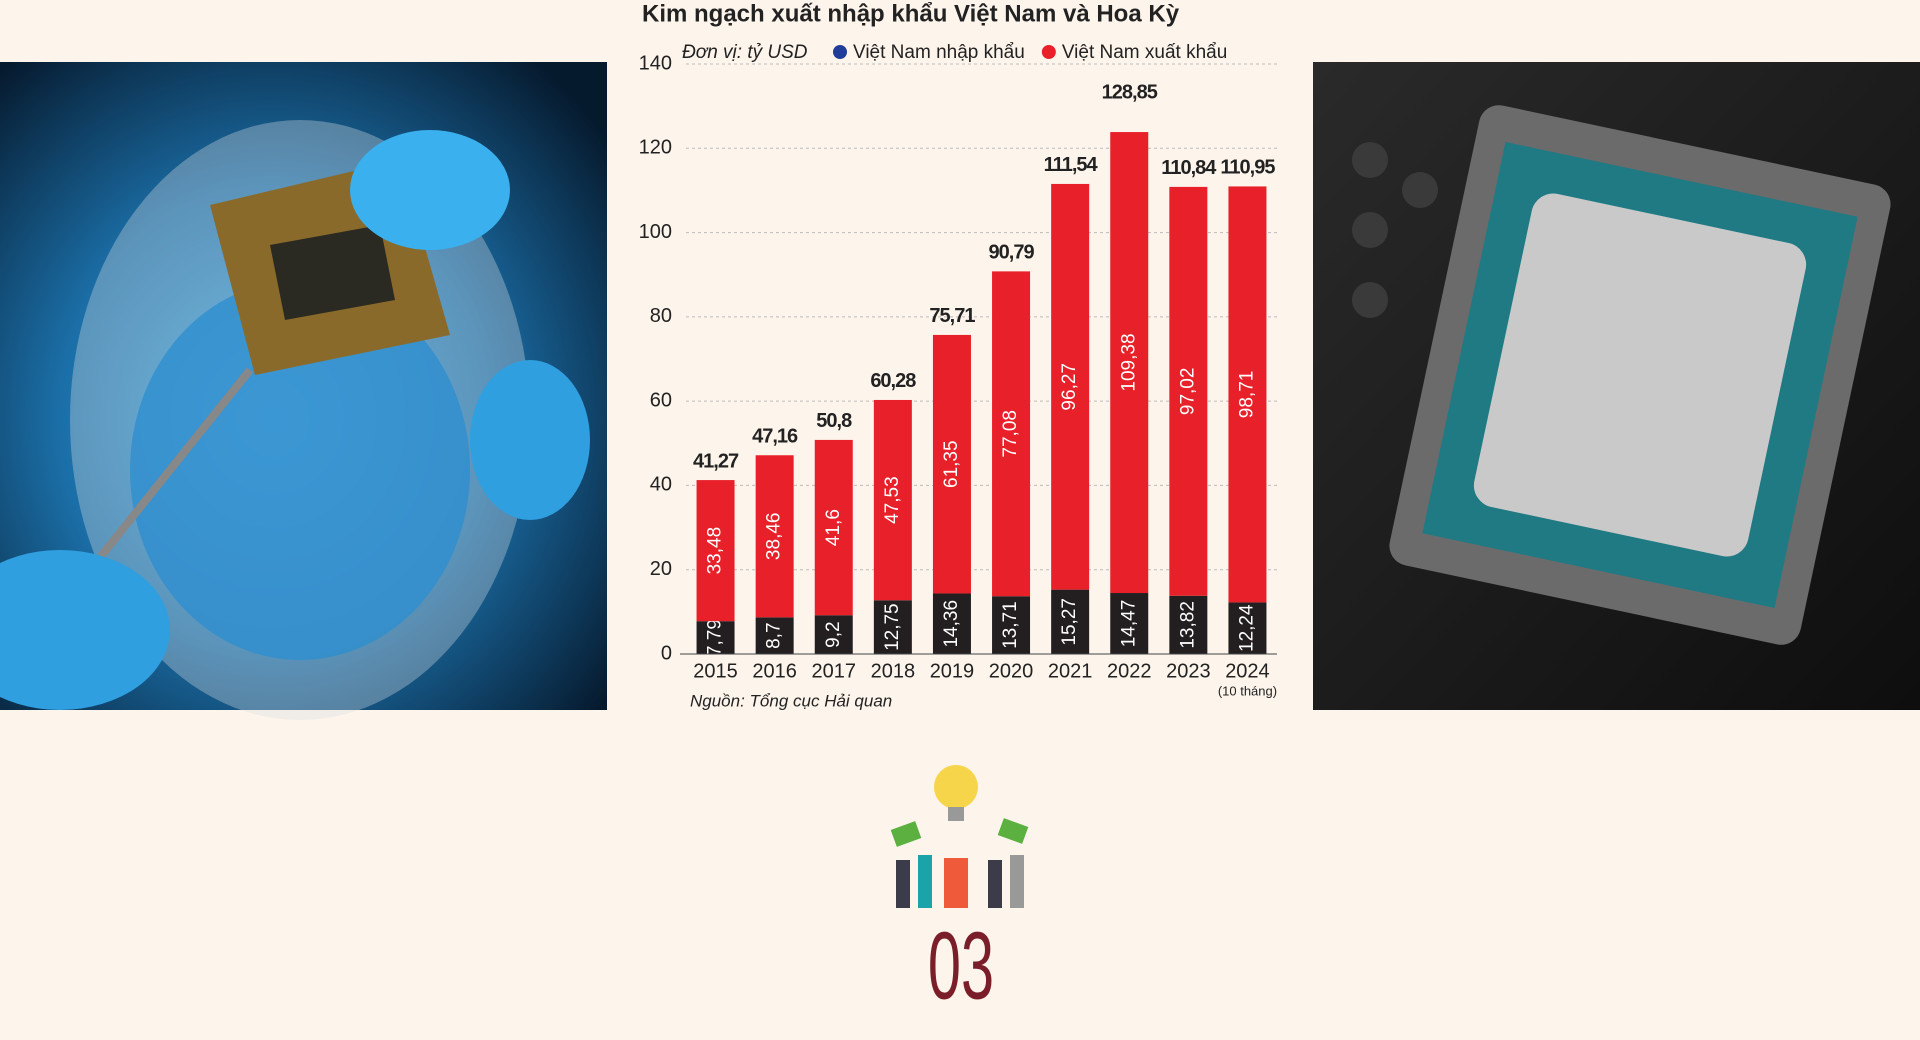 The height and width of the screenshot is (1040, 1920). I want to click on y-tick-label: 60, so click(661, 400).